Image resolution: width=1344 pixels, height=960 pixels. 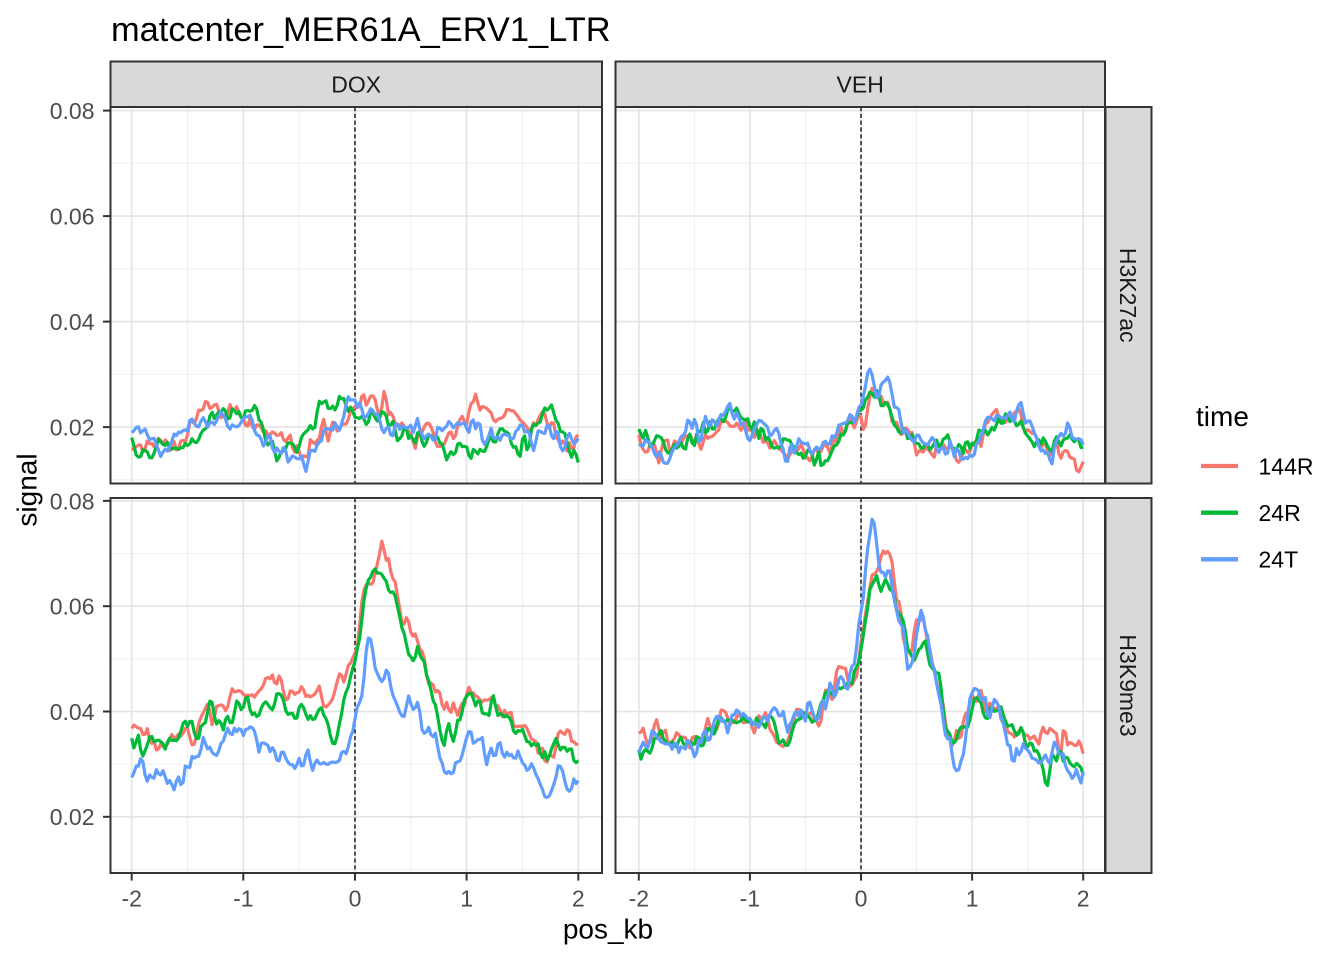 What do you see at coordinates (1279, 560) in the screenshot?
I see `svg-text: 24T` at bounding box center [1279, 560].